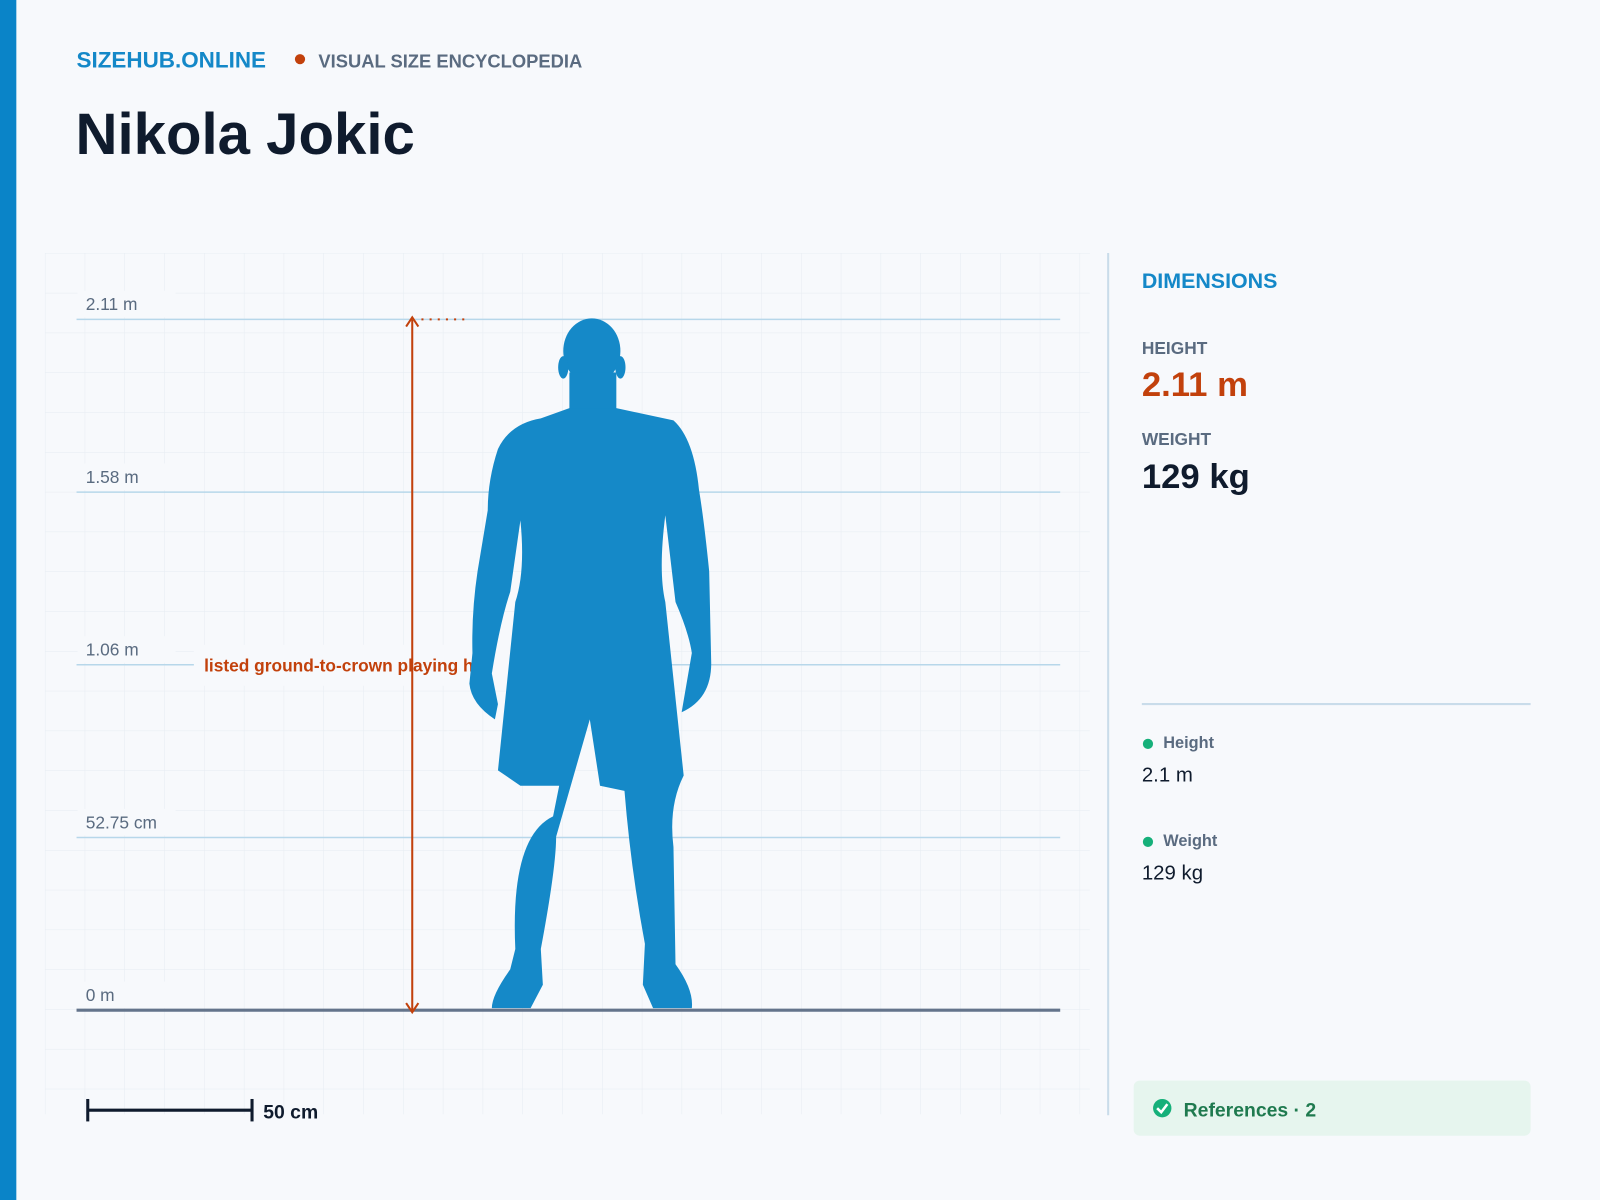  I want to click on scale-bar, so click(170, 1110).